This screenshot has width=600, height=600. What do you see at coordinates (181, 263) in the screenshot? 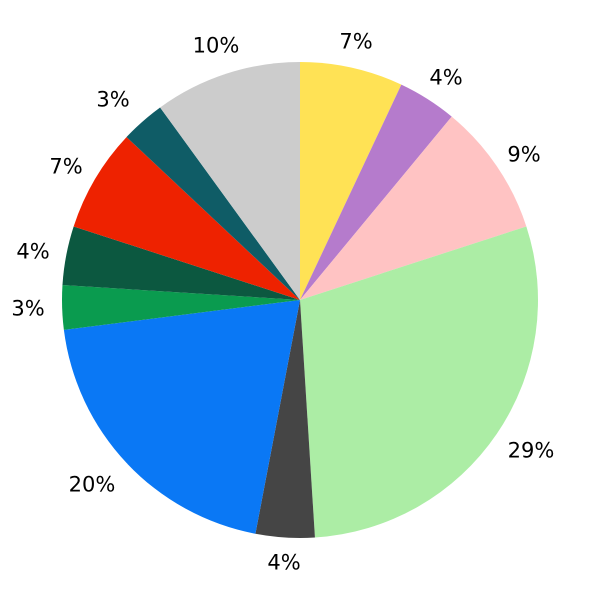
I see `dark-green-slice` at bounding box center [181, 263].